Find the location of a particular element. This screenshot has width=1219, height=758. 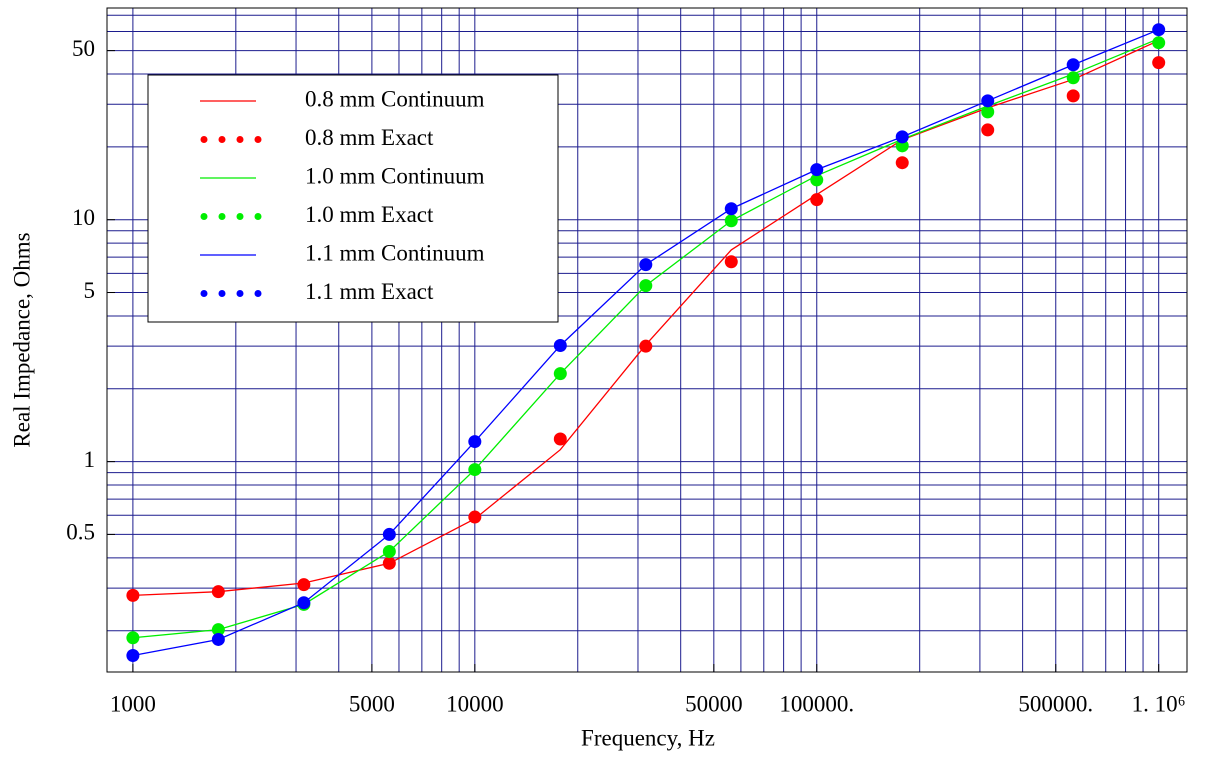

legend-label: 1.1 mm Exact is located at coordinates (369, 291).